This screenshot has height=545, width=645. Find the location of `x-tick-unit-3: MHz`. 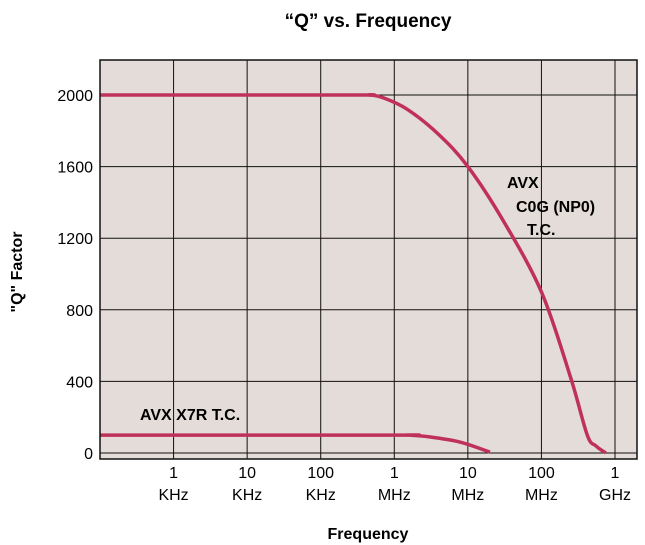

x-tick-unit-3: MHz is located at coordinates (394, 495).